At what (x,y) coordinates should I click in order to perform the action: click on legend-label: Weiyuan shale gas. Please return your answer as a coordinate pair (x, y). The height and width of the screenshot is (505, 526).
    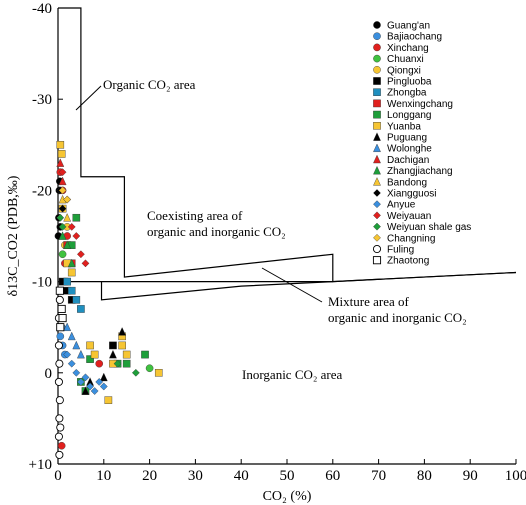
    Looking at the image, I should click on (429, 227).